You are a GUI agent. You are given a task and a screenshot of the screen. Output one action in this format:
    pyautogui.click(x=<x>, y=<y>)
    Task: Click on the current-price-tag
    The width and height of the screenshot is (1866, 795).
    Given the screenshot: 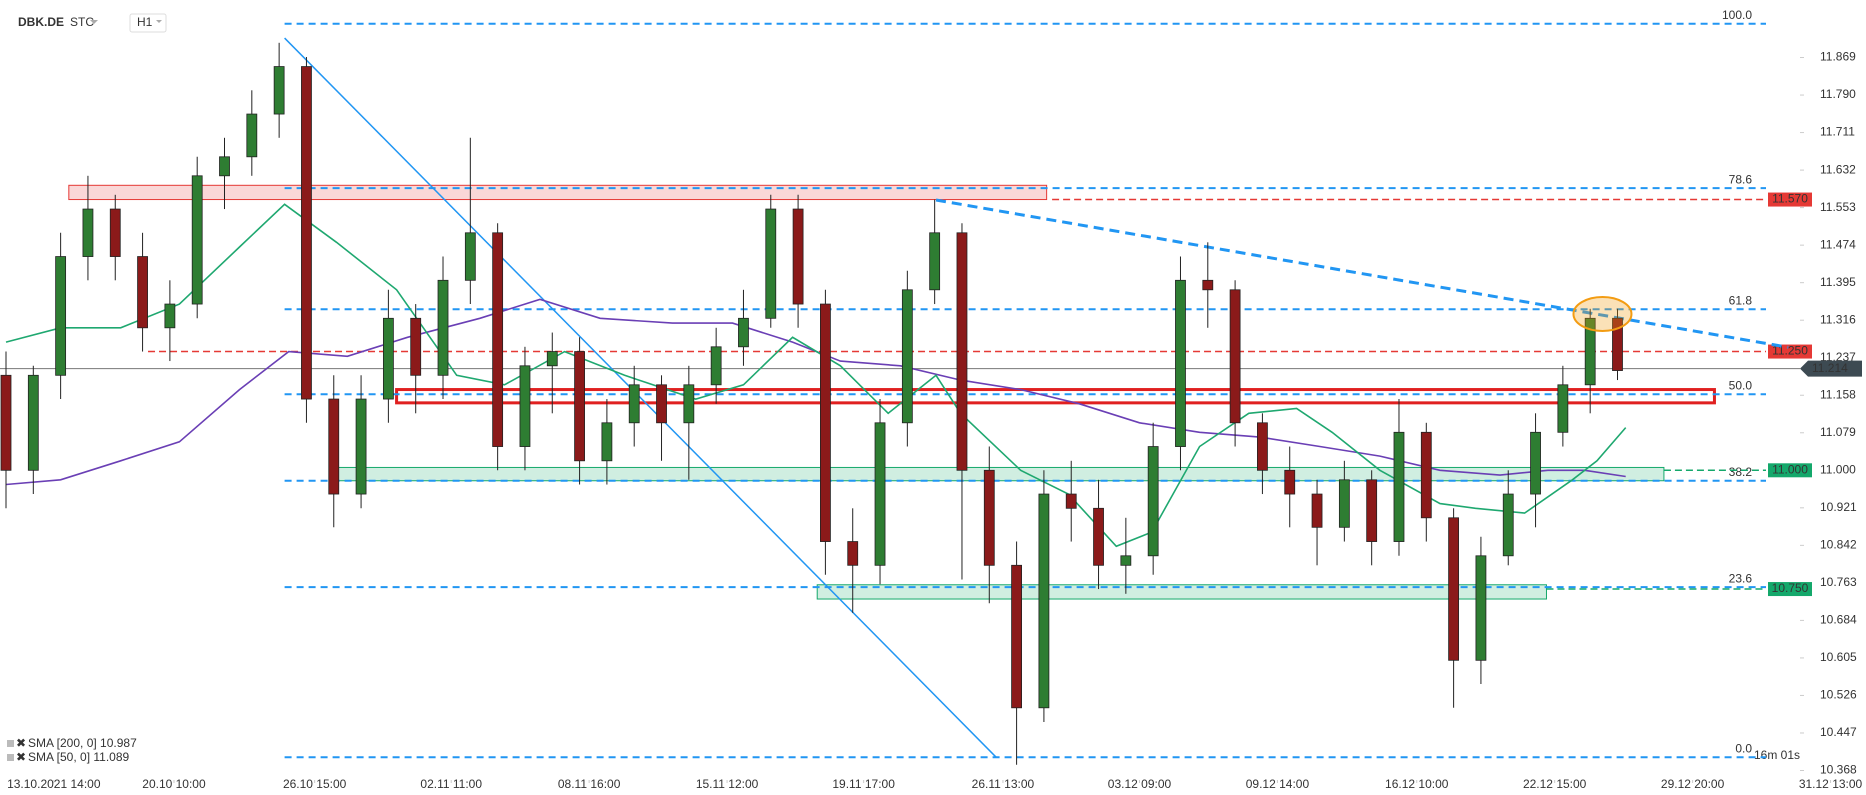 What is the action you would take?
    pyautogui.click(x=1831, y=368)
    